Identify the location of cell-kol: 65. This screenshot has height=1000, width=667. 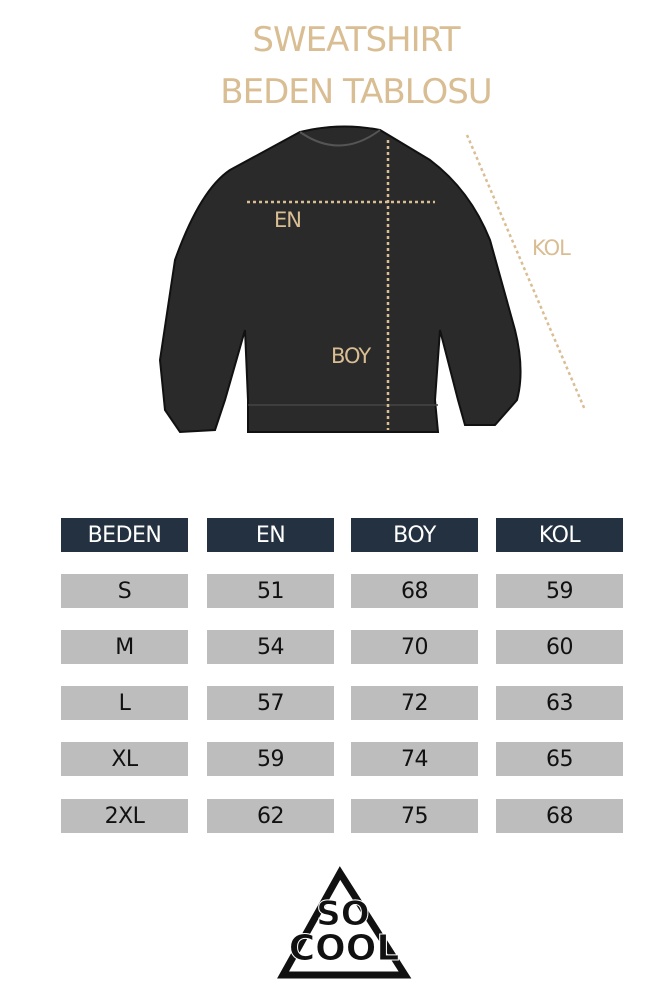
(559, 759).